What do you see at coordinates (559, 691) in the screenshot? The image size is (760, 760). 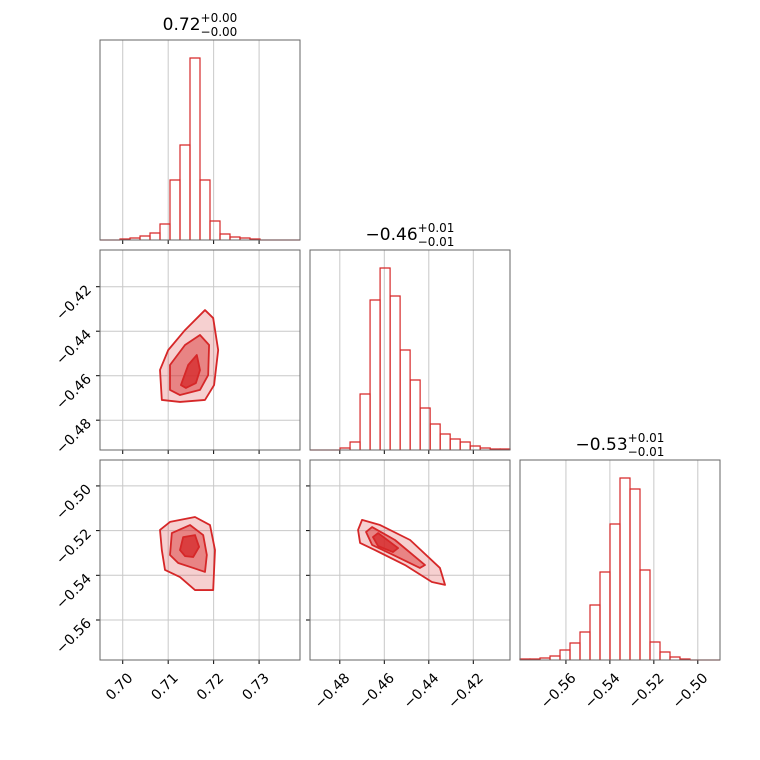 I see `x-tick-label: −0.56` at bounding box center [559, 691].